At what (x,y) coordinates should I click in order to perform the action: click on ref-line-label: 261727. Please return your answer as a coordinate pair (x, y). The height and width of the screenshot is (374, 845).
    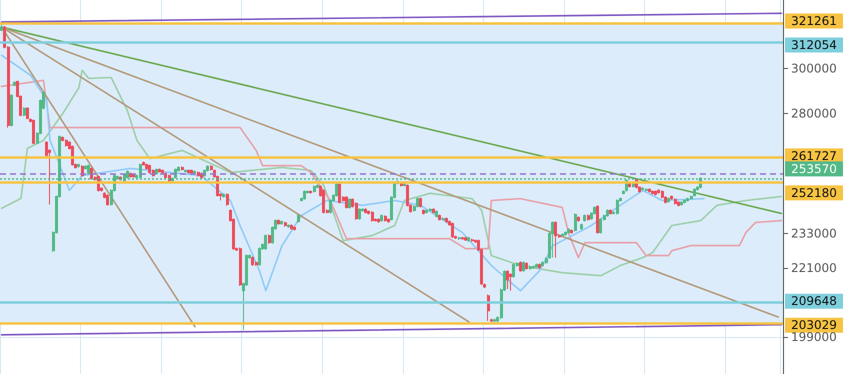
    Looking at the image, I should click on (814, 155).